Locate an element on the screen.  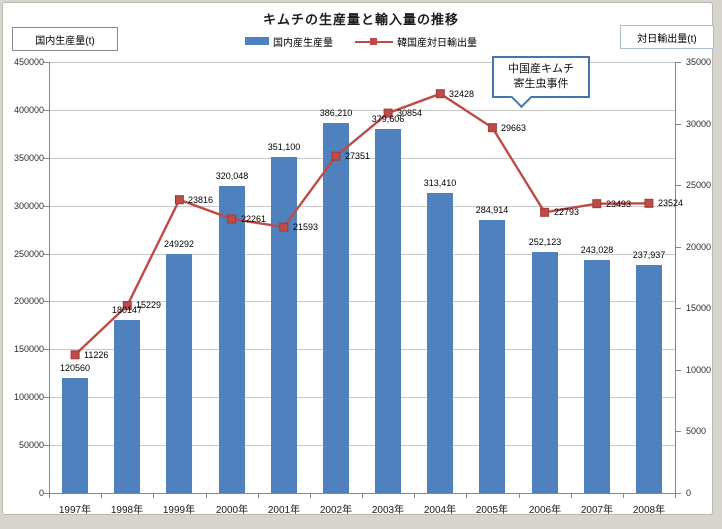
left-axis-tick-label: 300000 is located at coordinates (28, 206).